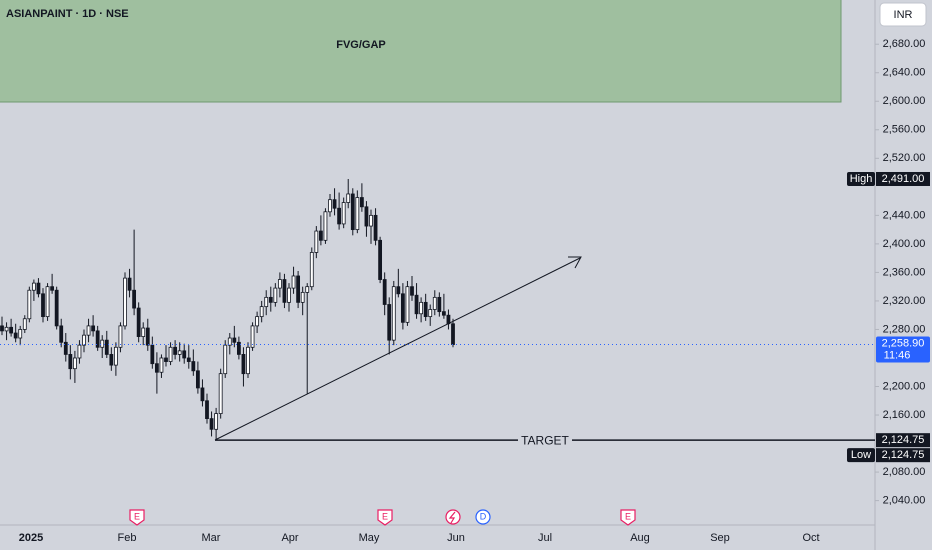 This screenshot has width=932, height=550. Describe the element at coordinates (483, 516) in the screenshot. I see `dividend-label: D` at that location.